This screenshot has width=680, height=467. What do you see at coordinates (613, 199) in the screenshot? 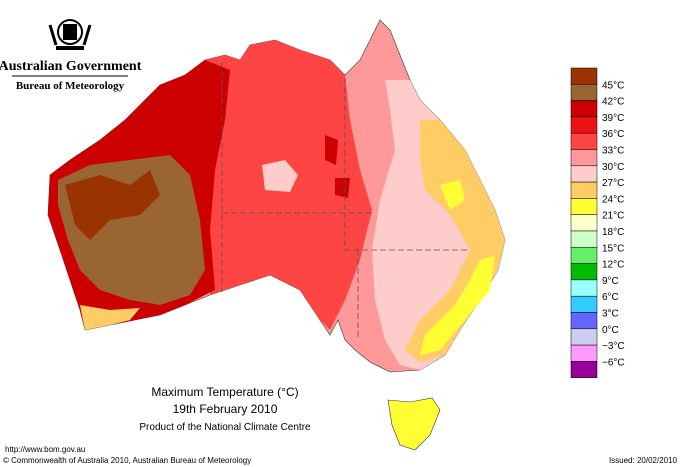
I see `legend-label: 24°C` at bounding box center [613, 199].